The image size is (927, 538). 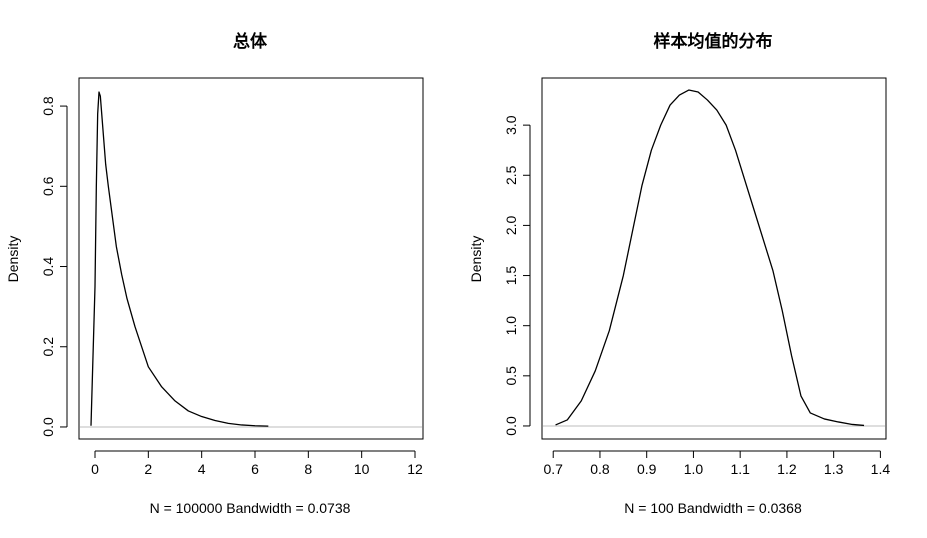 I want to click on population-y-axis-label: Density, so click(x=13, y=259).